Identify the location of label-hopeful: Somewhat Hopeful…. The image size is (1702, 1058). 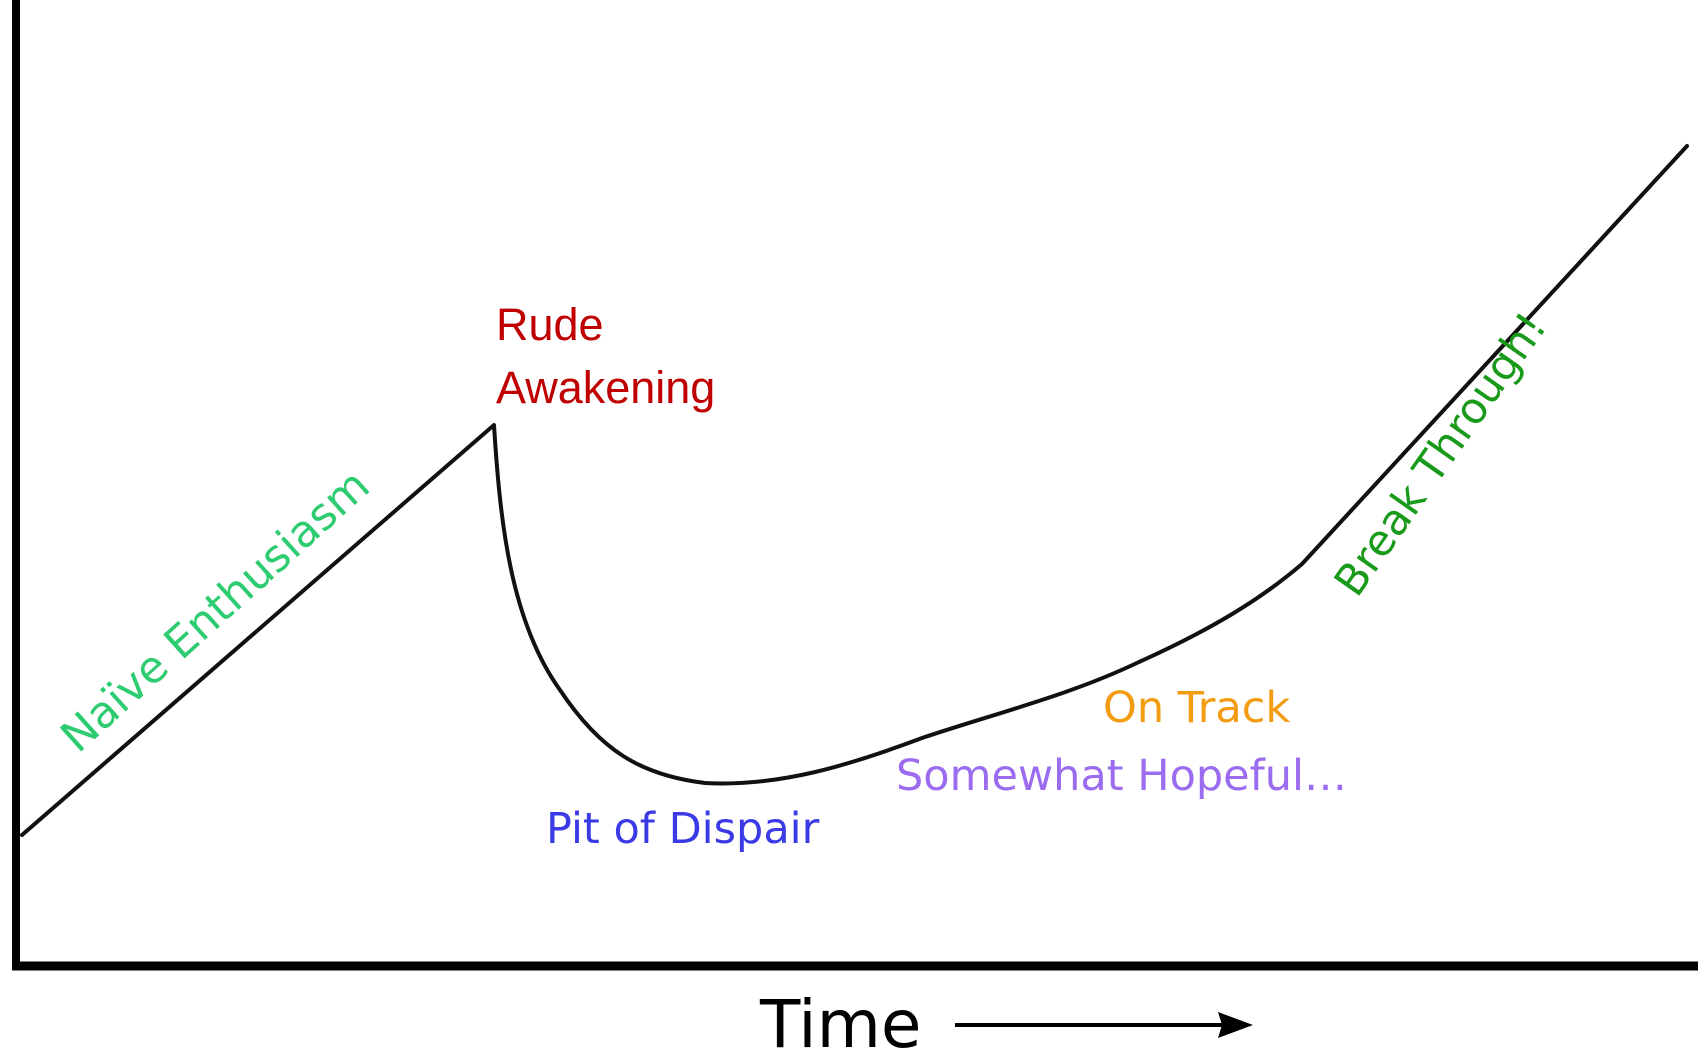
(1121, 776).